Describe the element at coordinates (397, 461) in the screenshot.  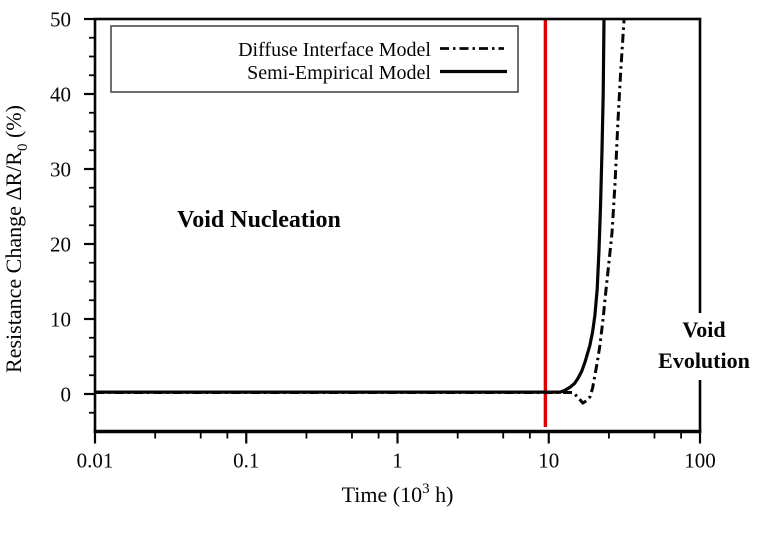
I see `x-tick-label: 1` at that location.